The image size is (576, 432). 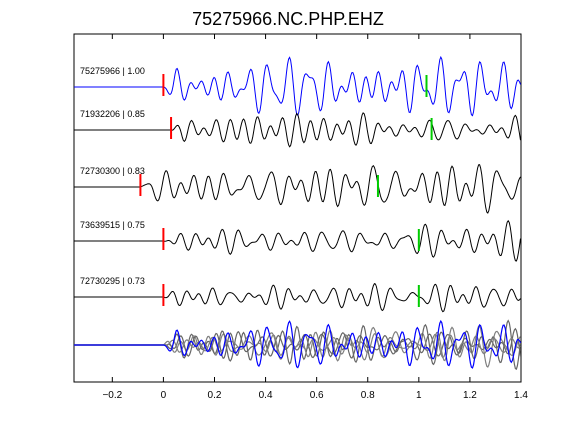 I want to click on trace-1: 75275966 | 1.00, so click(x=297, y=86).